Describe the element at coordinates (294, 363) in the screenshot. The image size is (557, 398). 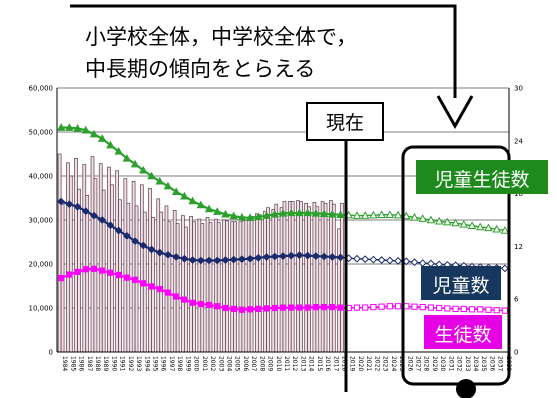
I see `x-tick-label: 2012` at that location.